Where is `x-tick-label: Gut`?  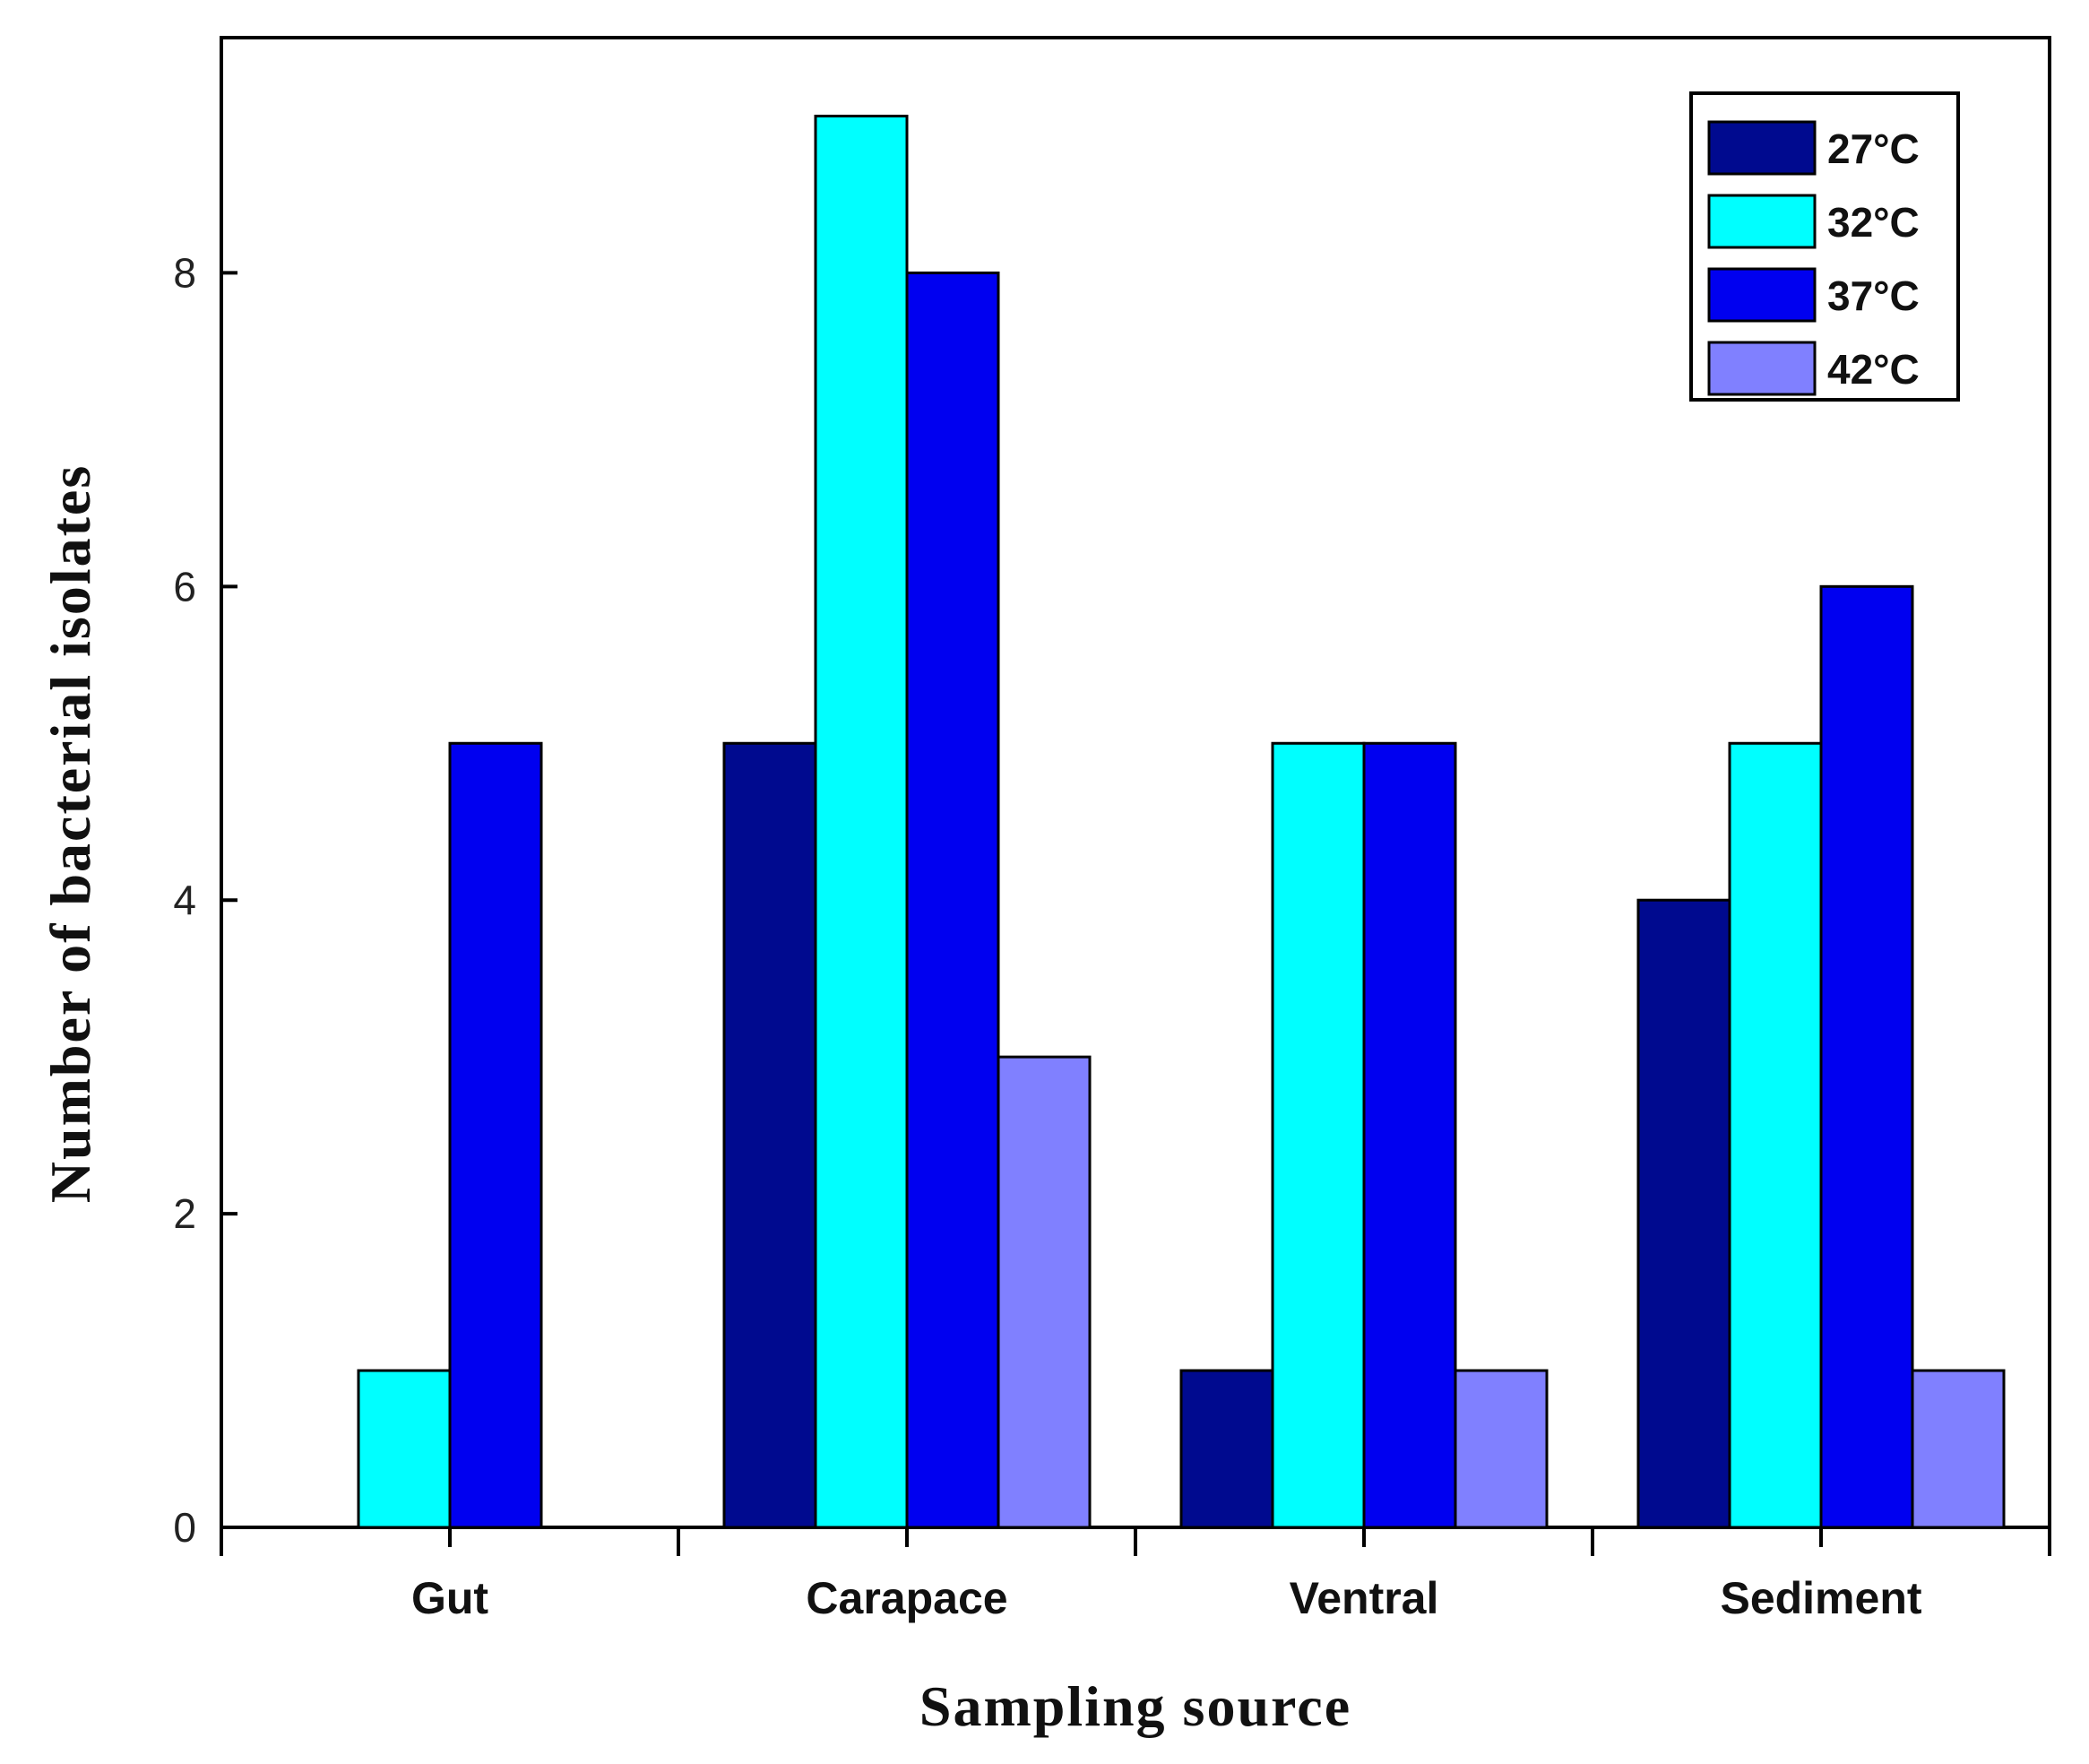
x-tick-label: Gut is located at coordinates (449, 1598).